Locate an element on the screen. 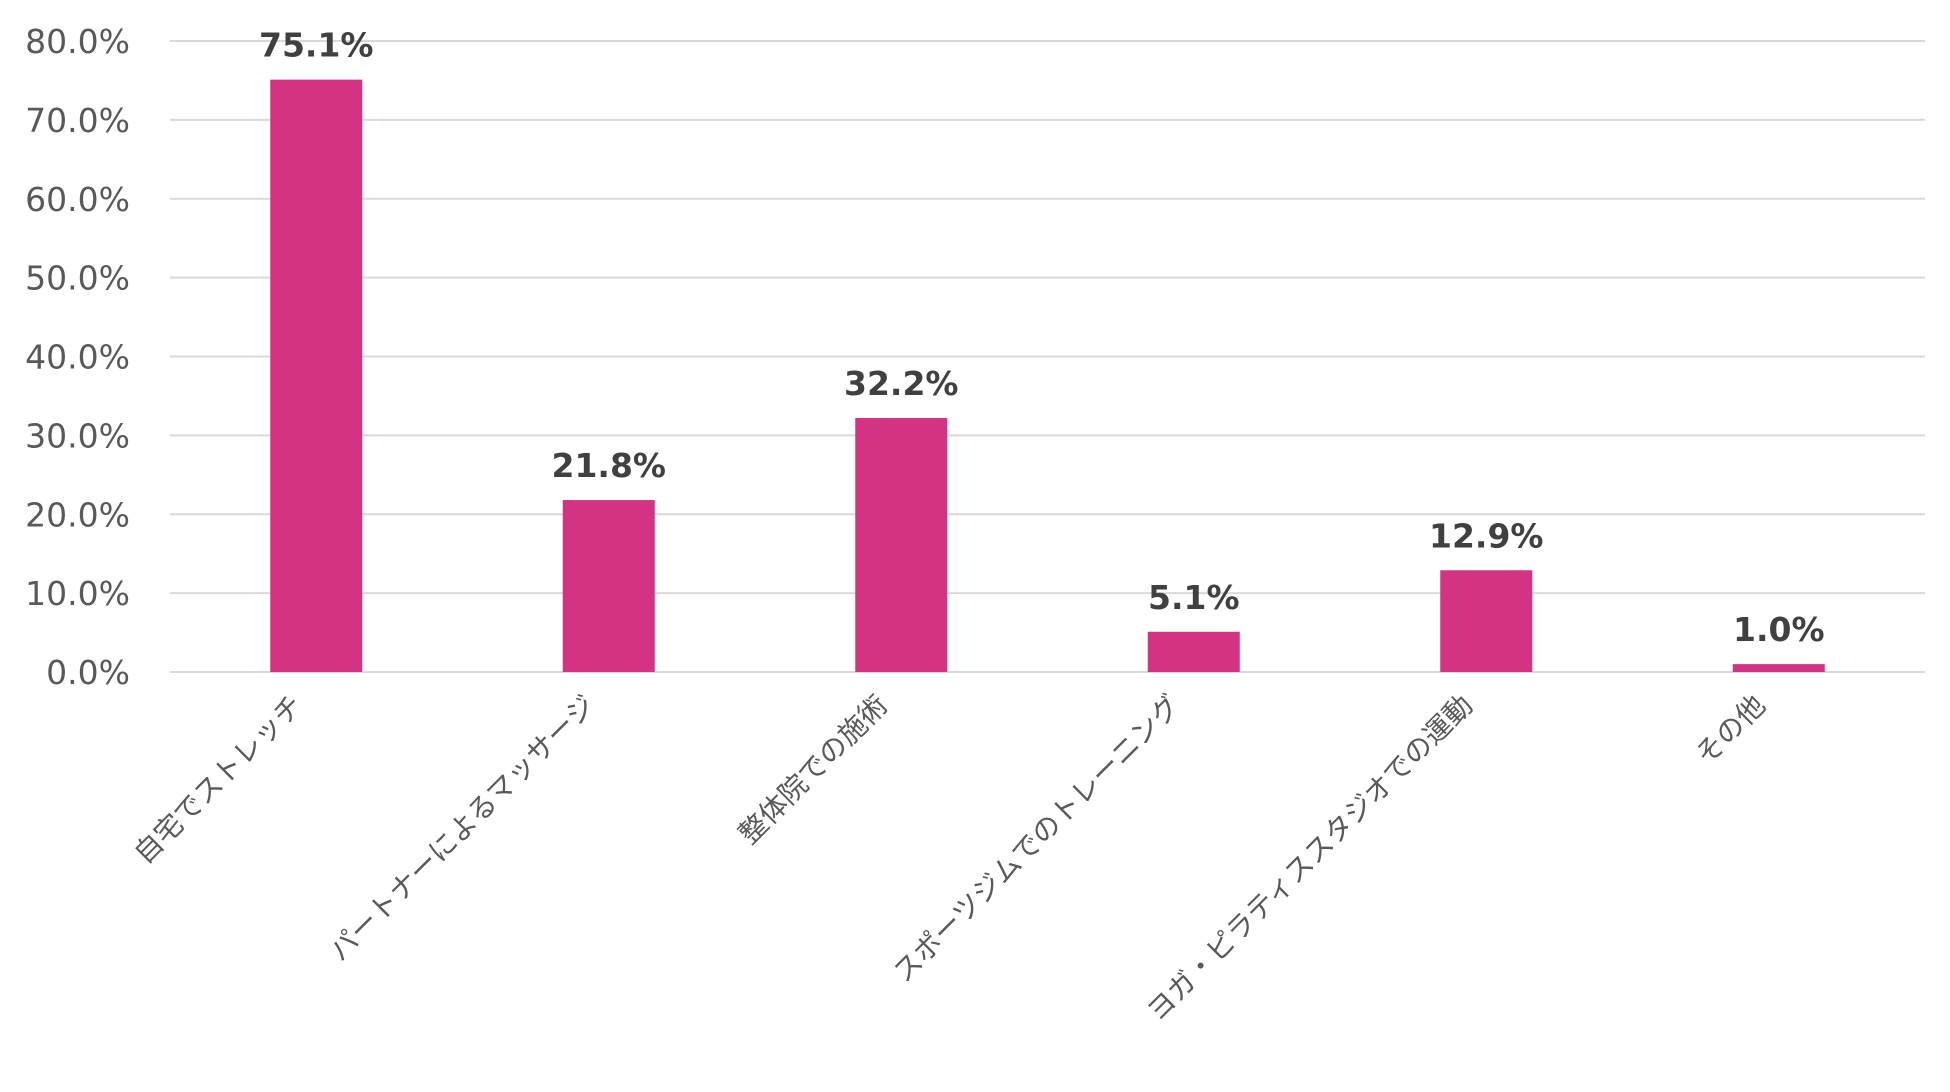 The image size is (1950, 1092). y-tick-label: 60.0% is located at coordinates (77, 199).